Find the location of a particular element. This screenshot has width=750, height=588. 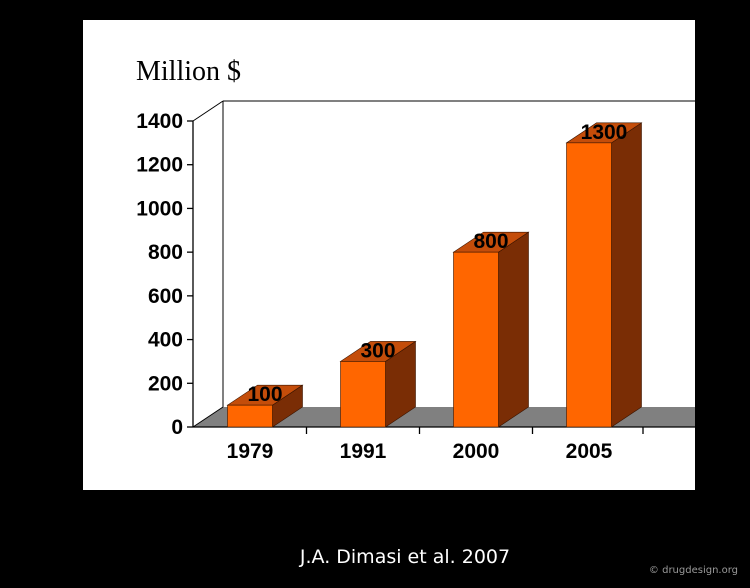

x-tick-label: 2005 is located at coordinates (589, 451).